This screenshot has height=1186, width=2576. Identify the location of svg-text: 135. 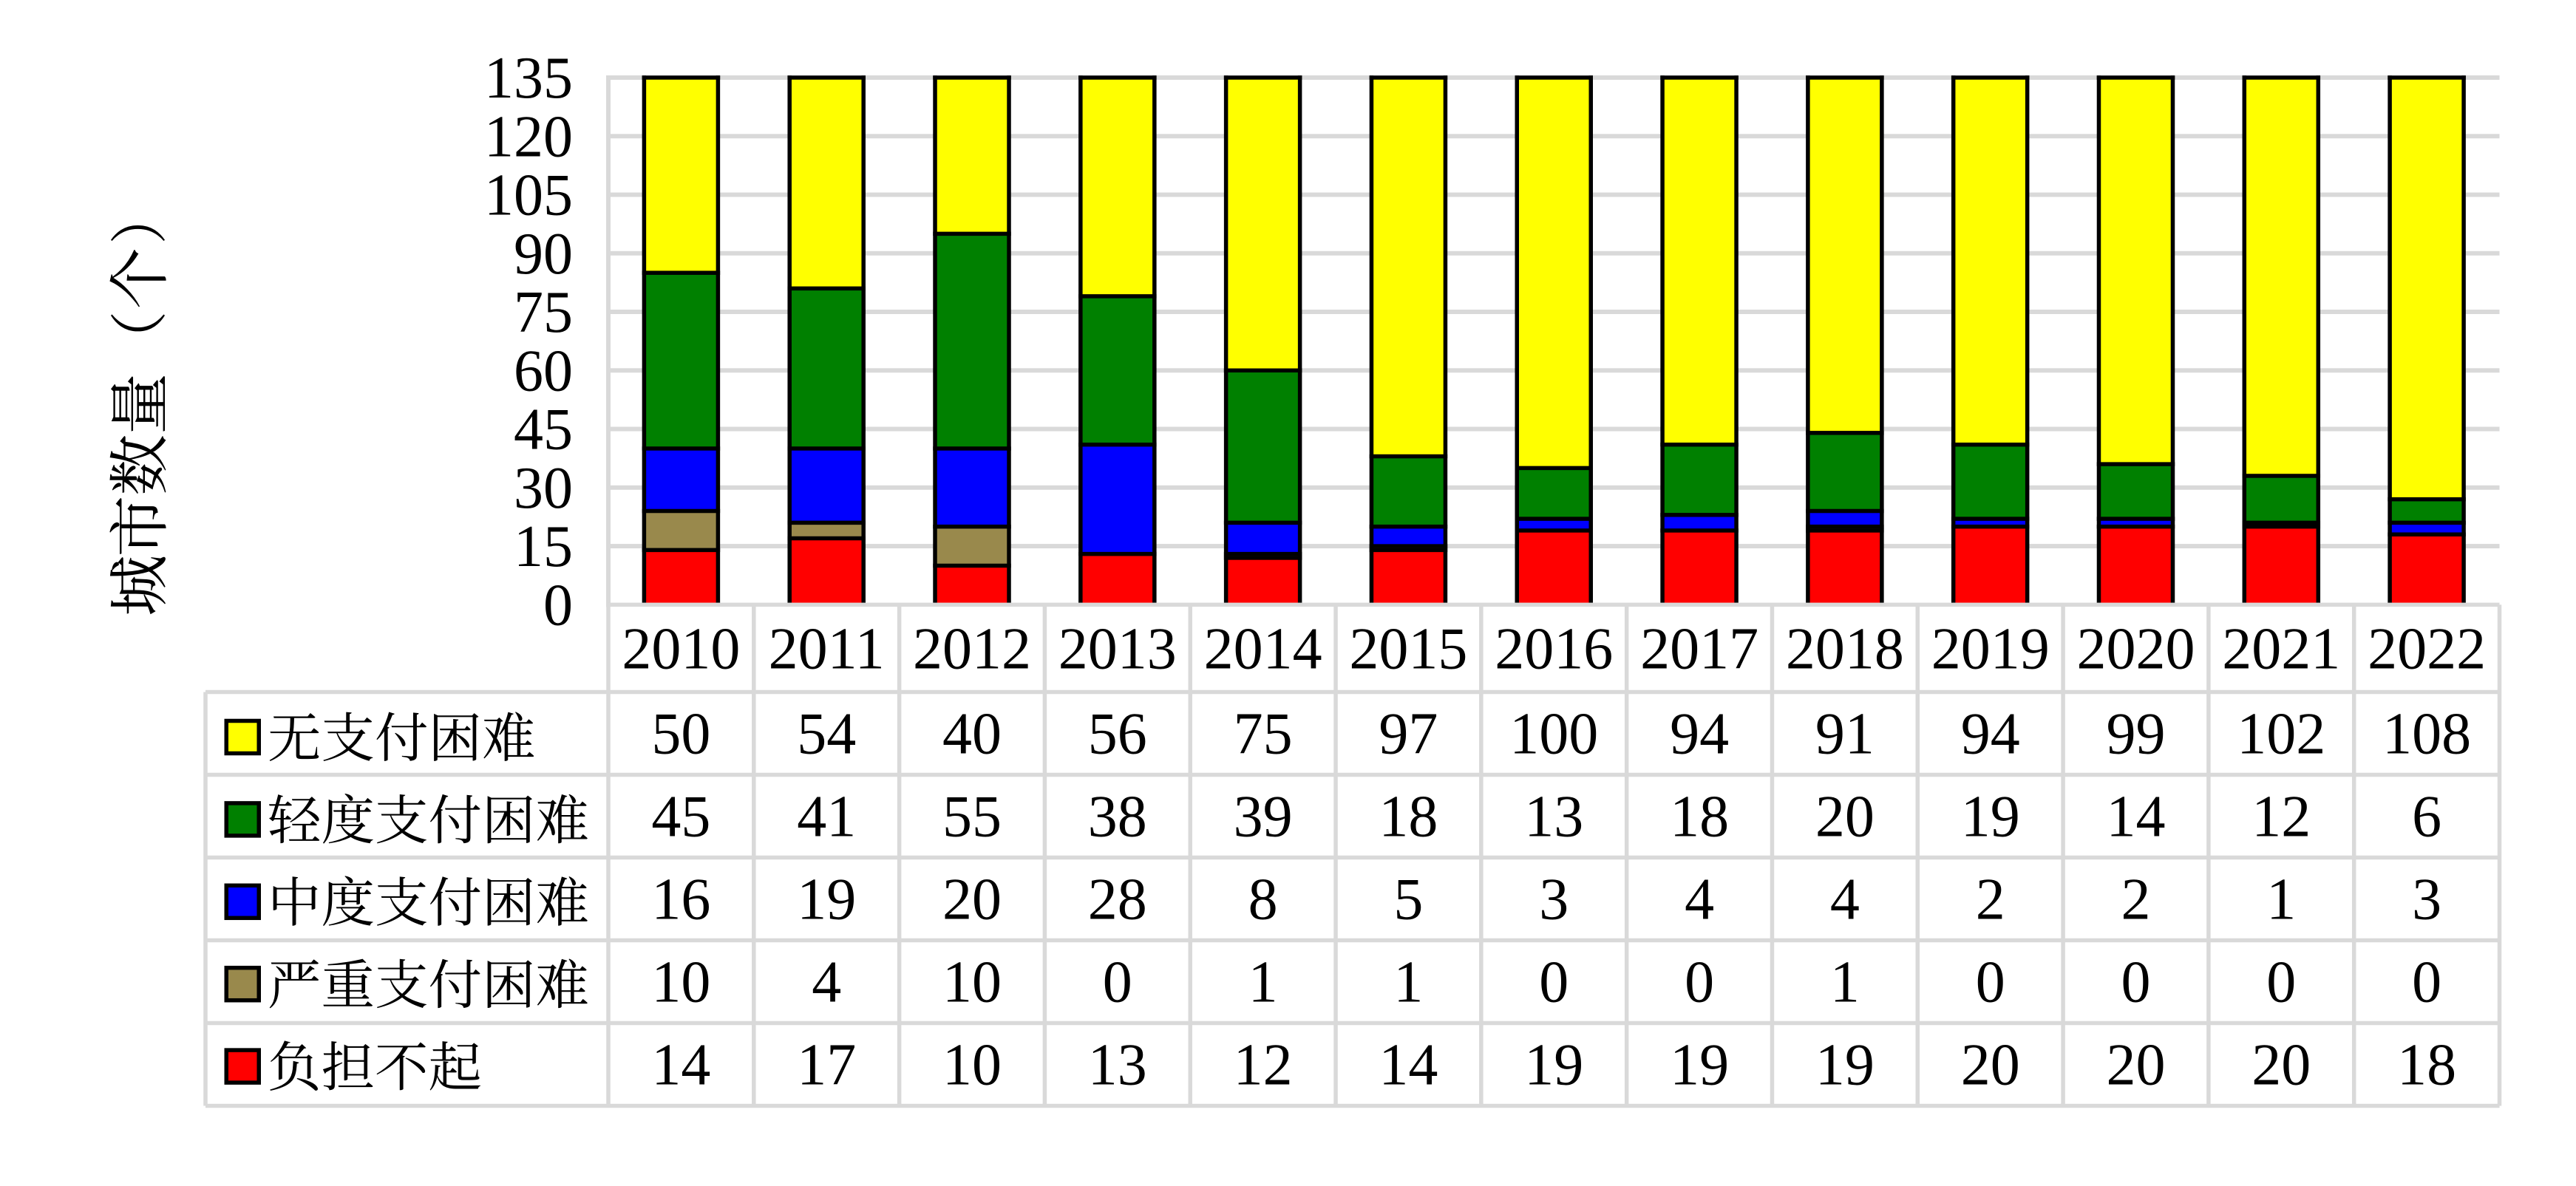
(528, 78).